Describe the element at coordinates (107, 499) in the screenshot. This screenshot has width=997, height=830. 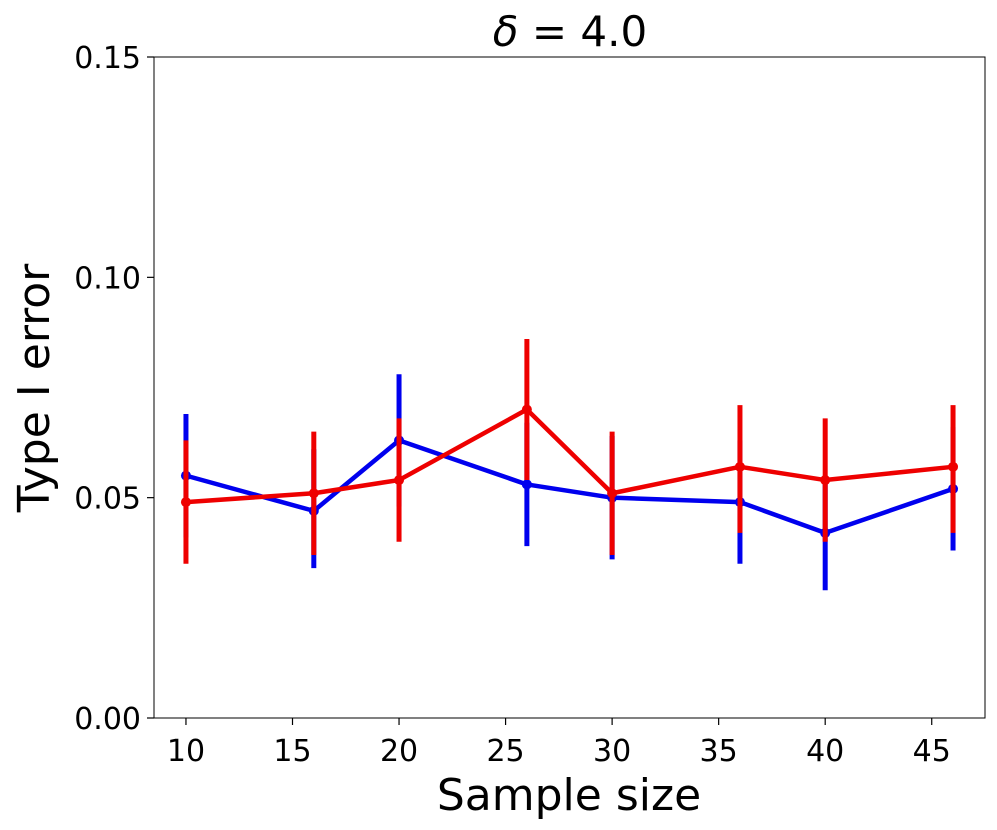
I see `y-tick-label: 0.05` at that location.